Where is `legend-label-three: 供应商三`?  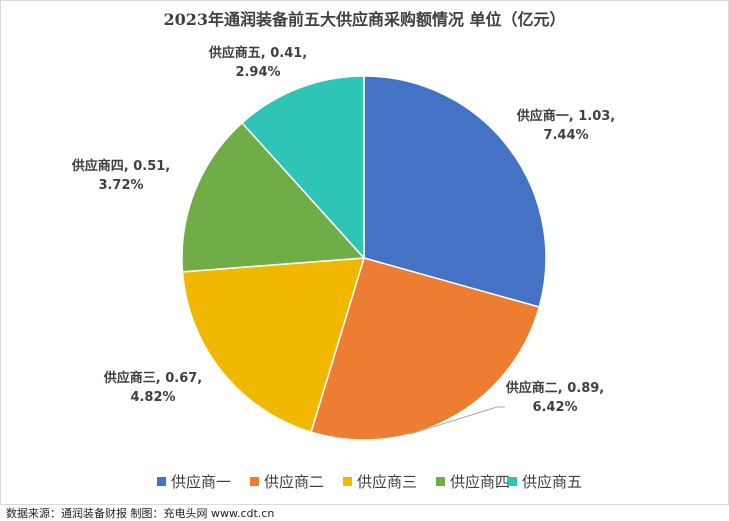 legend-label-three: 供应商三 is located at coordinates (387, 482).